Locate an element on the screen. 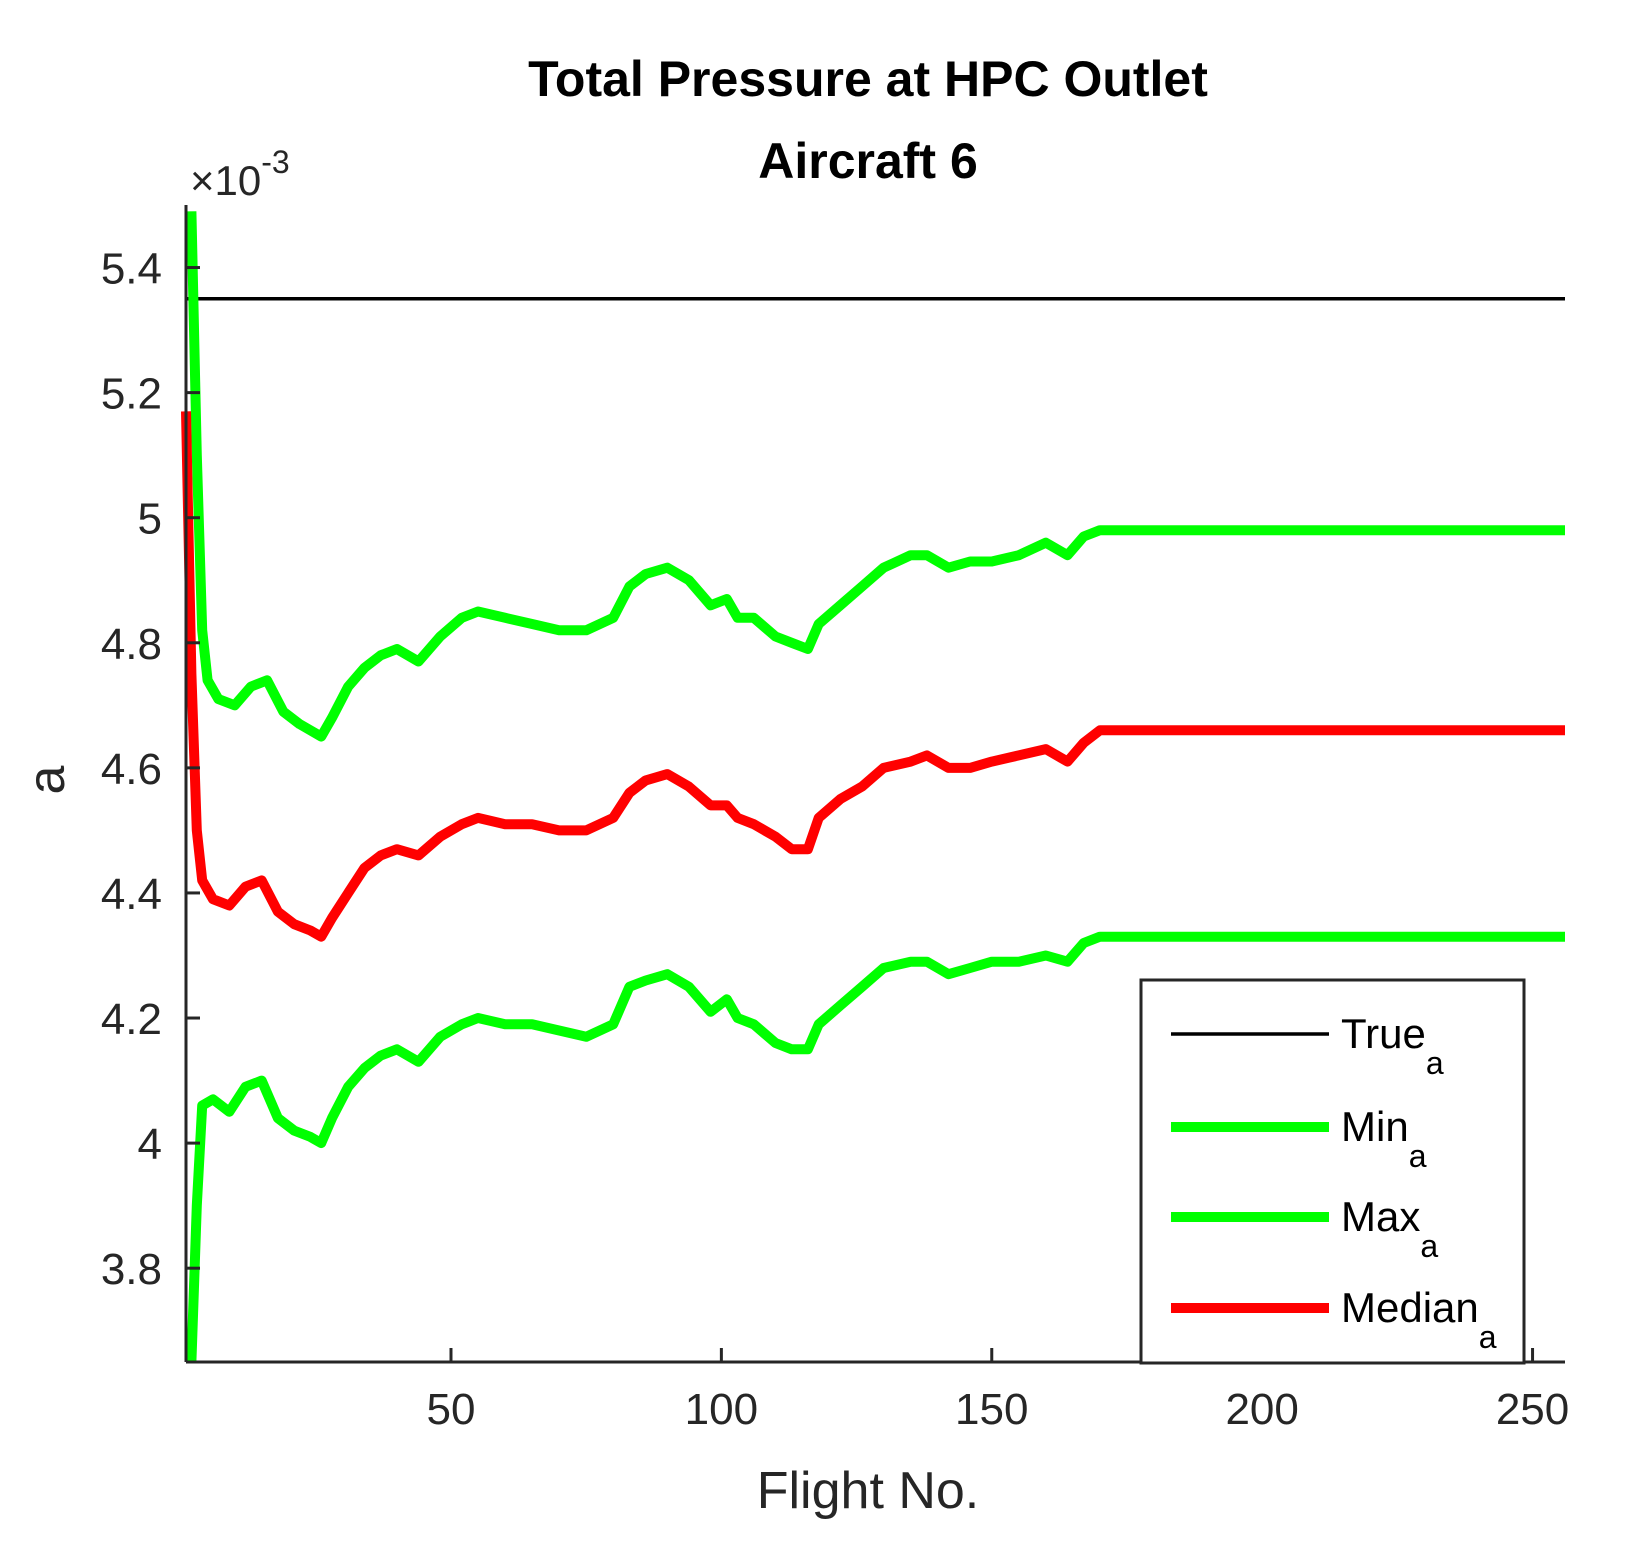 The image size is (1636, 1551). chart-subtitle: Aircraft 6 is located at coordinates (868, 161).